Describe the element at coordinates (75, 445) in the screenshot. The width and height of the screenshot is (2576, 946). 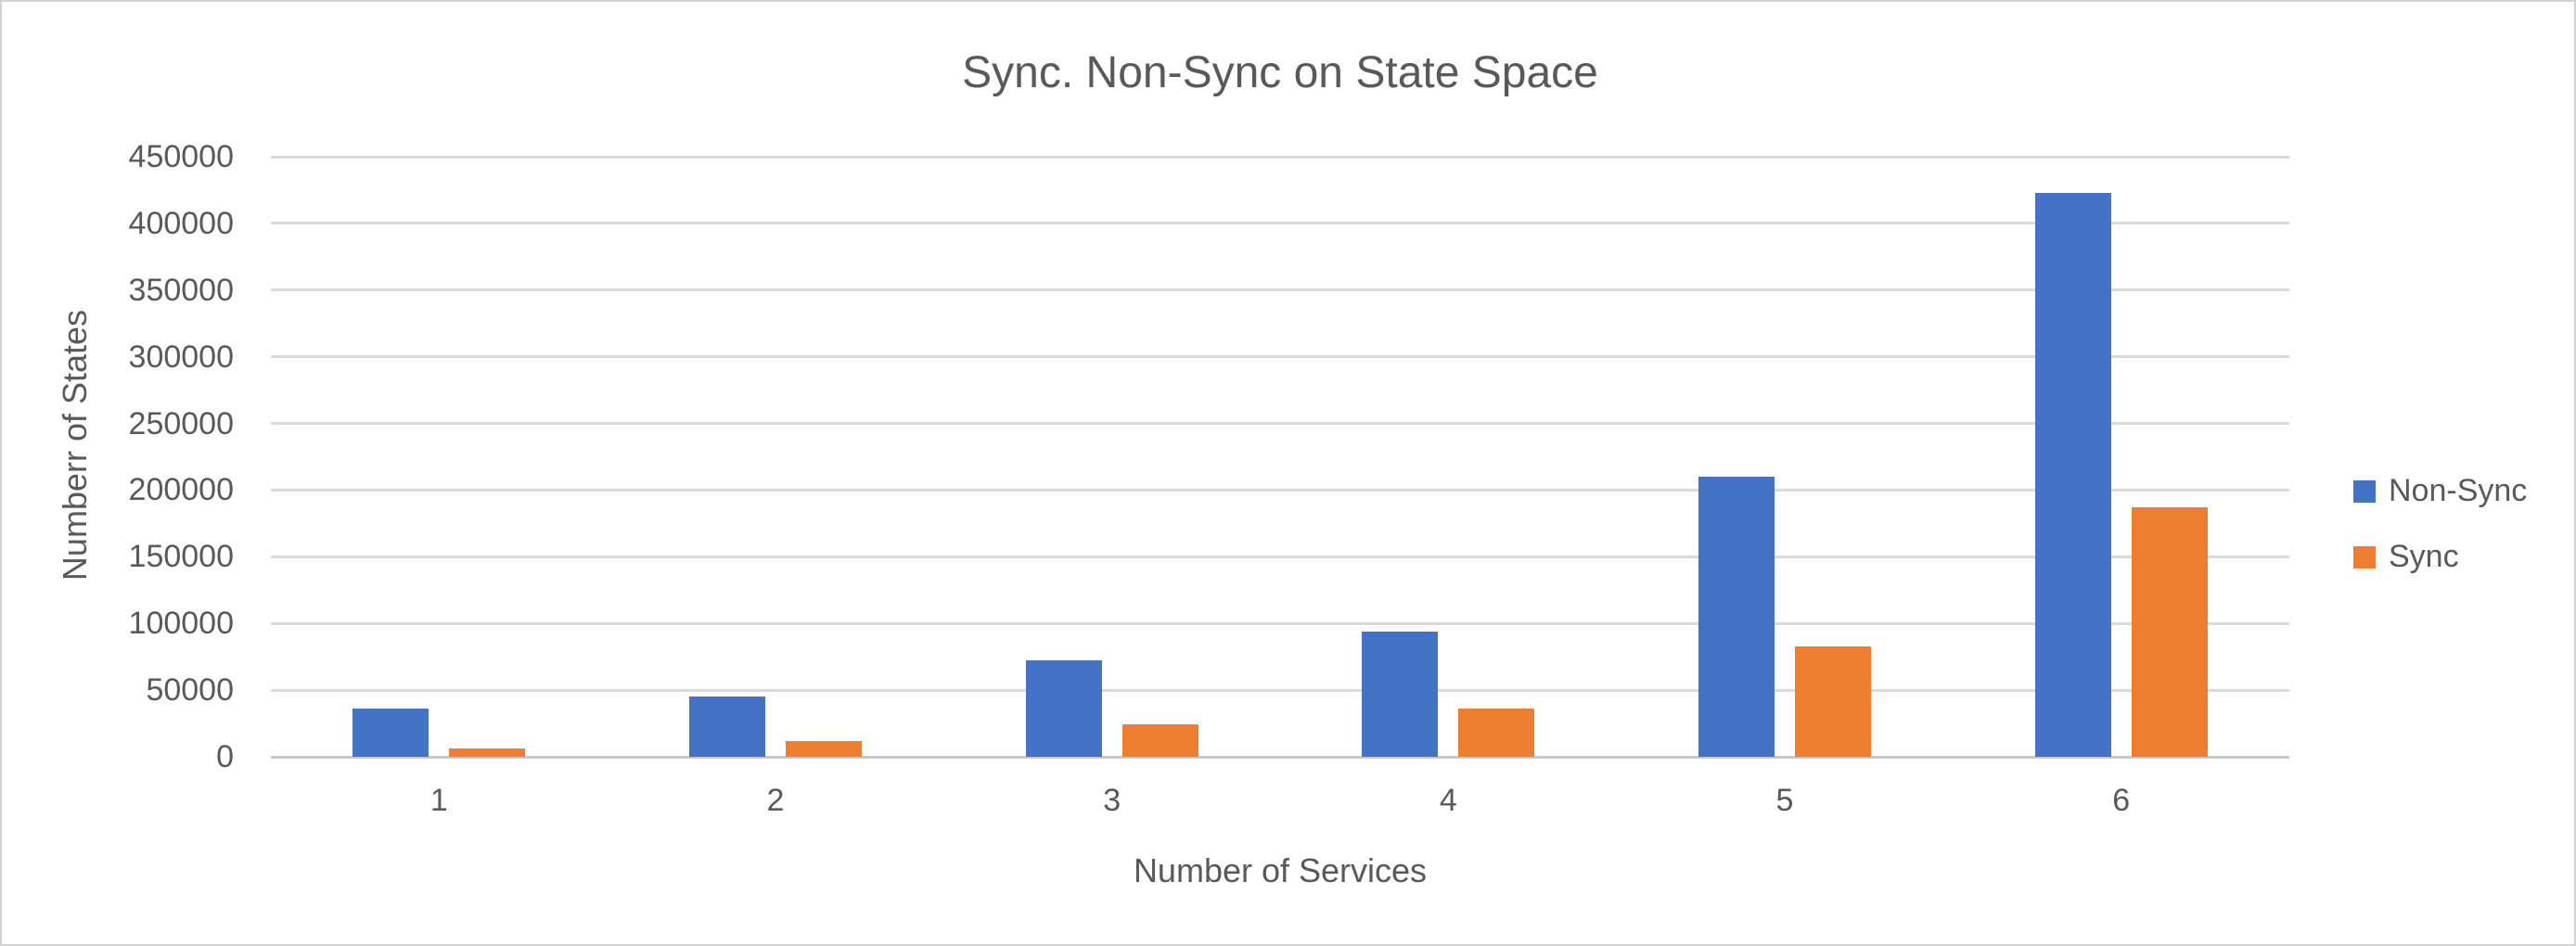
I see `y-axis-title-text: Numberr of States` at that location.